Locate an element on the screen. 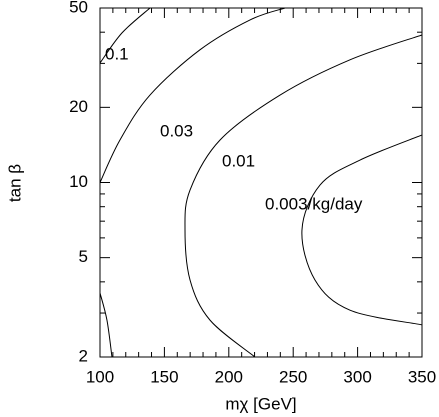 The height and width of the screenshot is (417, 439). y-tick-label: 10 is located at coordinates (78, 181).